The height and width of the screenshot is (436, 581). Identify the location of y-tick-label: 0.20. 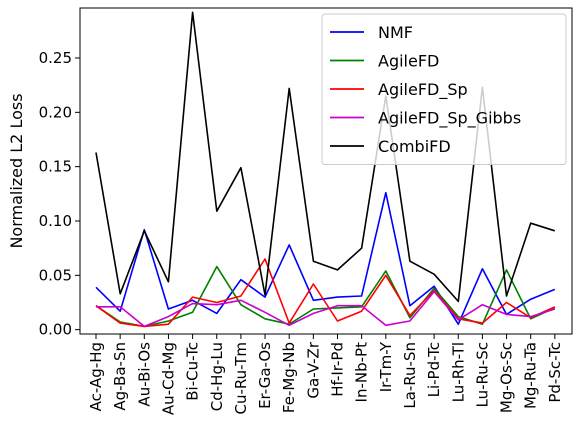
(55, 112).